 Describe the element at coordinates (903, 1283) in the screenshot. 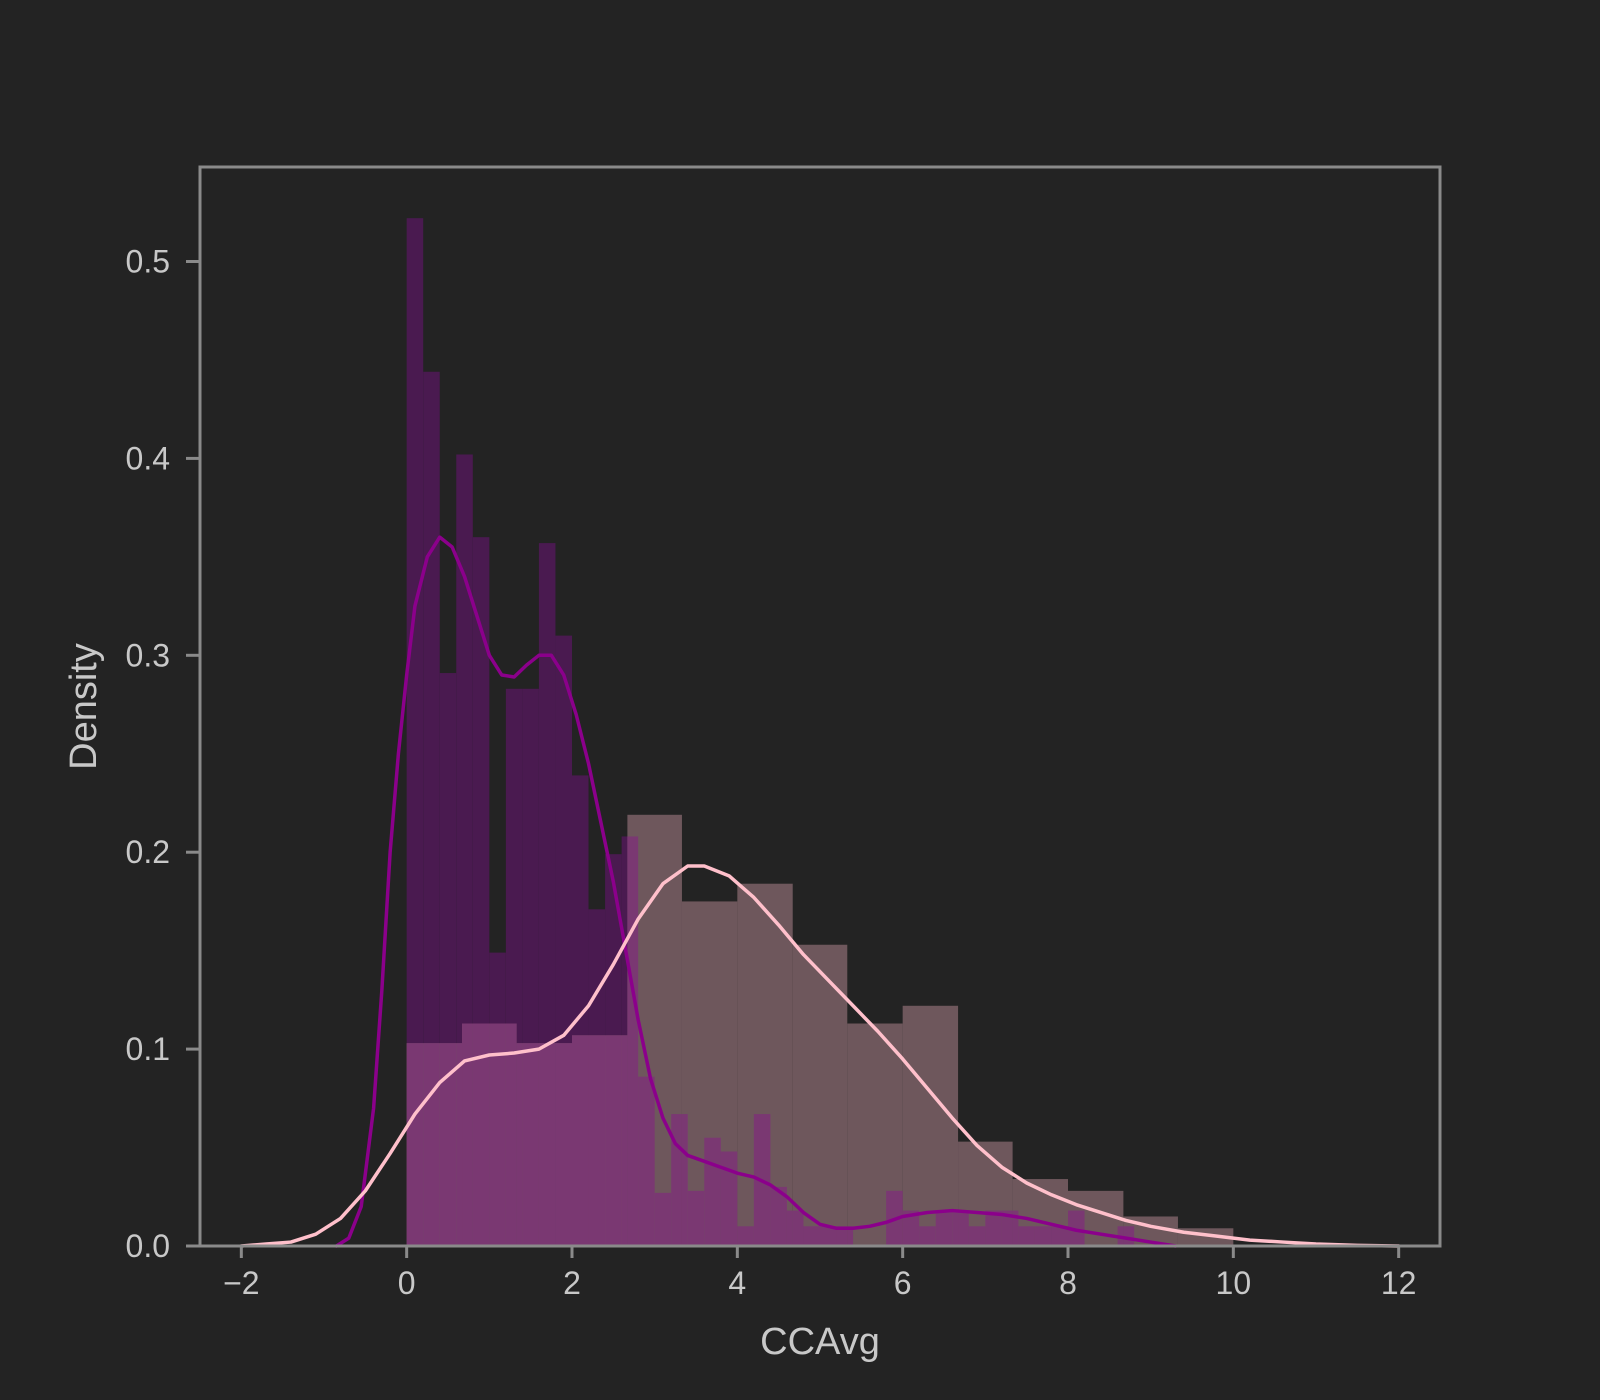

I see `x-tick-label: 6` at that location.